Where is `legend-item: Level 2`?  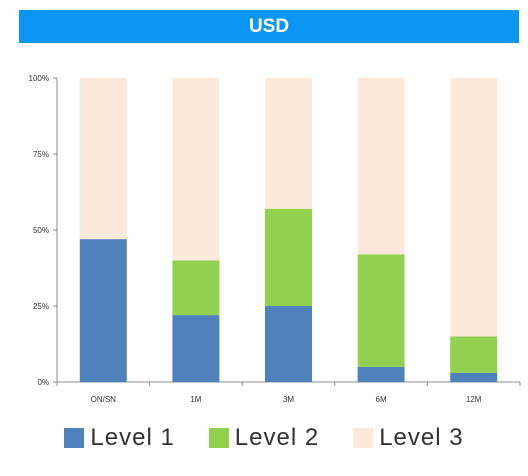 legend-item: Level 2 is located at coordinates (264, 438).